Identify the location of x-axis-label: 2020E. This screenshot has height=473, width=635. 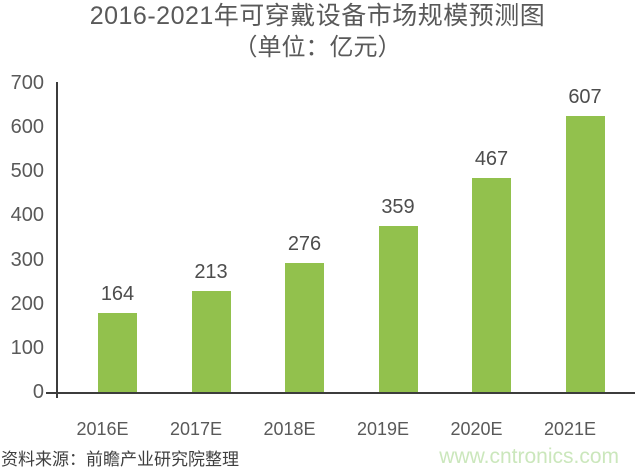
(476, 429).